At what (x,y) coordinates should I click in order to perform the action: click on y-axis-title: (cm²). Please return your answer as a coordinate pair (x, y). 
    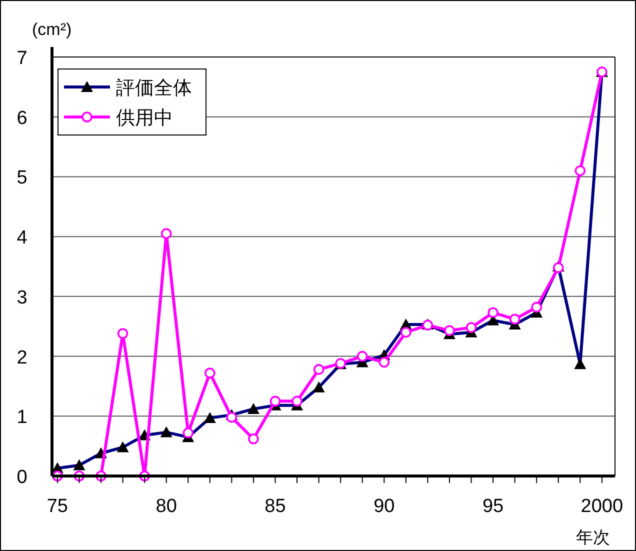
    Looking at the image, I should click on (52, 29).